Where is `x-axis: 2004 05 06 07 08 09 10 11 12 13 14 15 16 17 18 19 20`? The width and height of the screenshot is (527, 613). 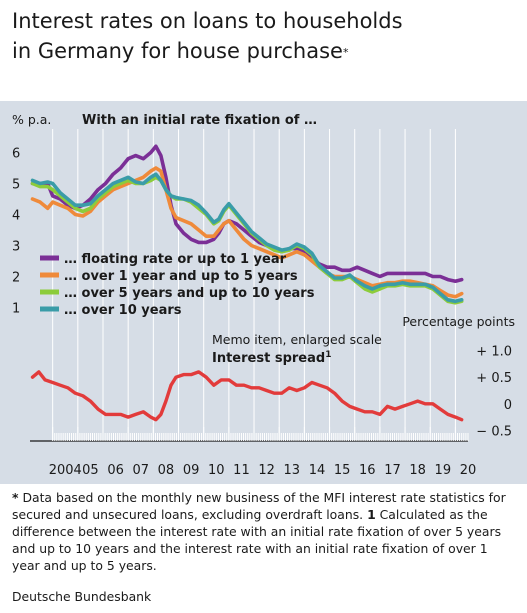 x-axis: 2004 05 06 07 08 09 10 11 12 13 14 15 16 17 18 19 20 is located at coordinates (253, 452).